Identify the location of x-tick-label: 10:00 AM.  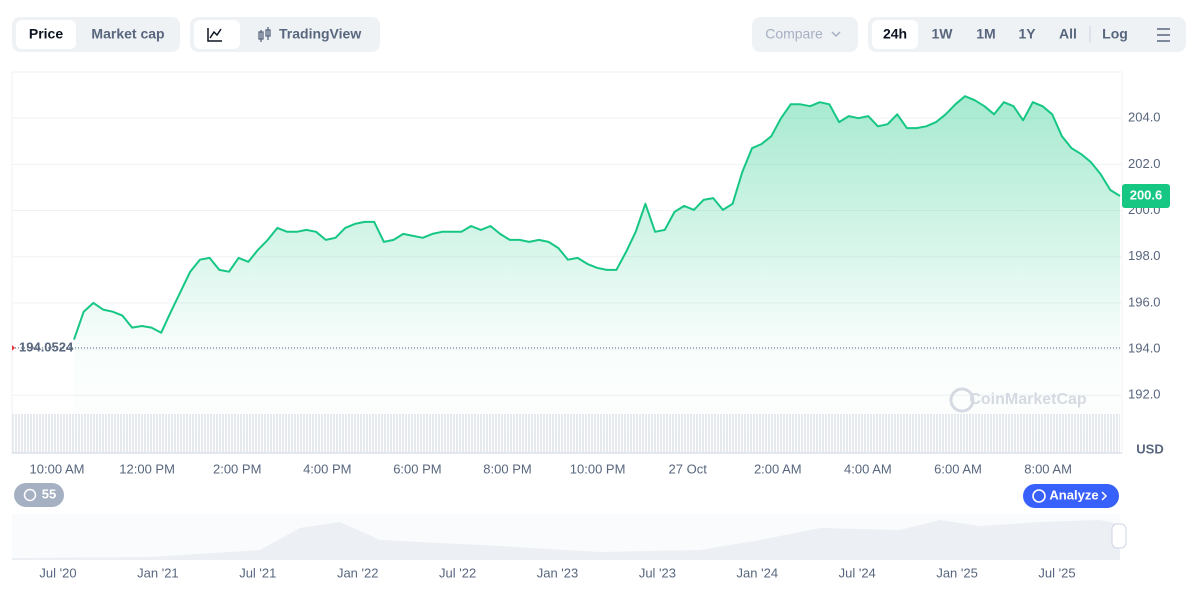
(57, 468).